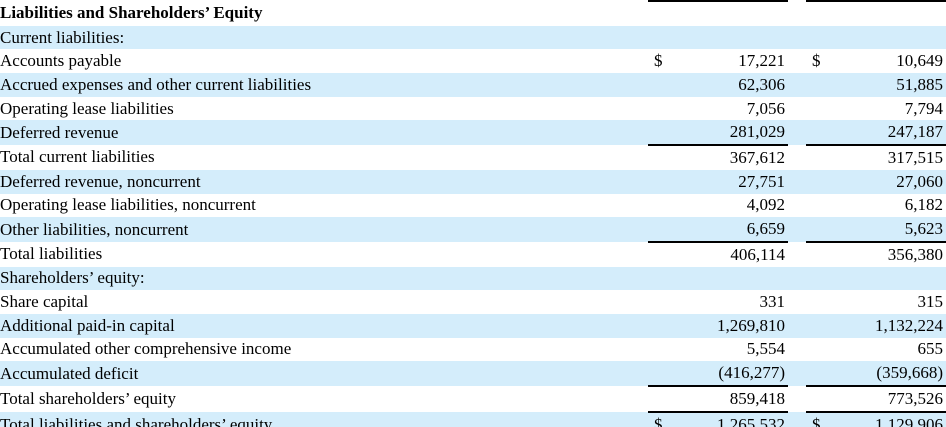 The height and width of the screenshot is (427, 946). What do you see at coordinates (930, 302) in the screenshot?
I see `value-text: 315` at bounding box center [930, 302].